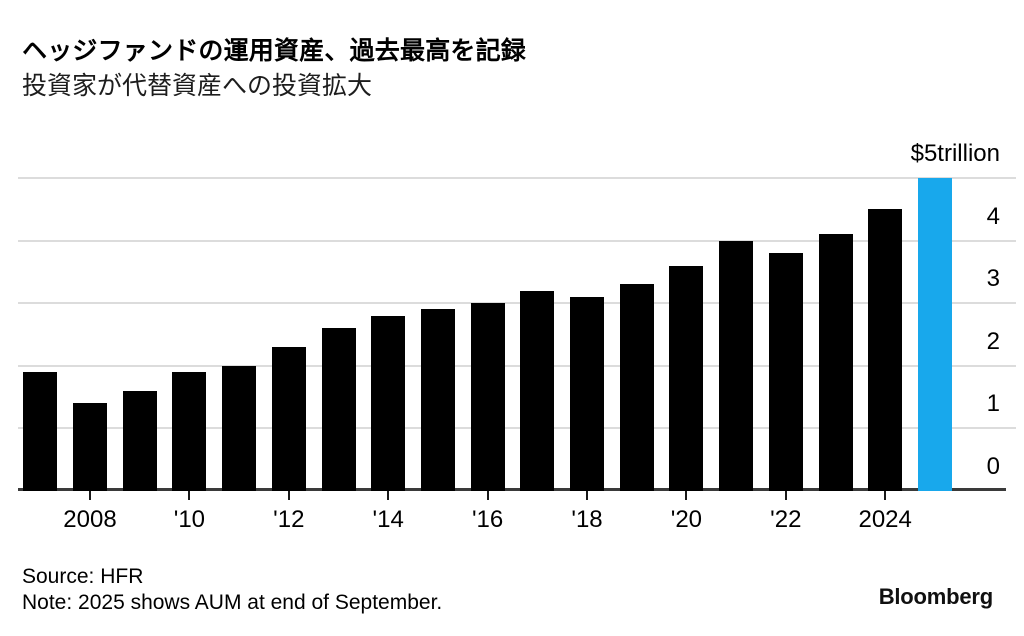  I want to click on bar-2011, so click(239, 428).